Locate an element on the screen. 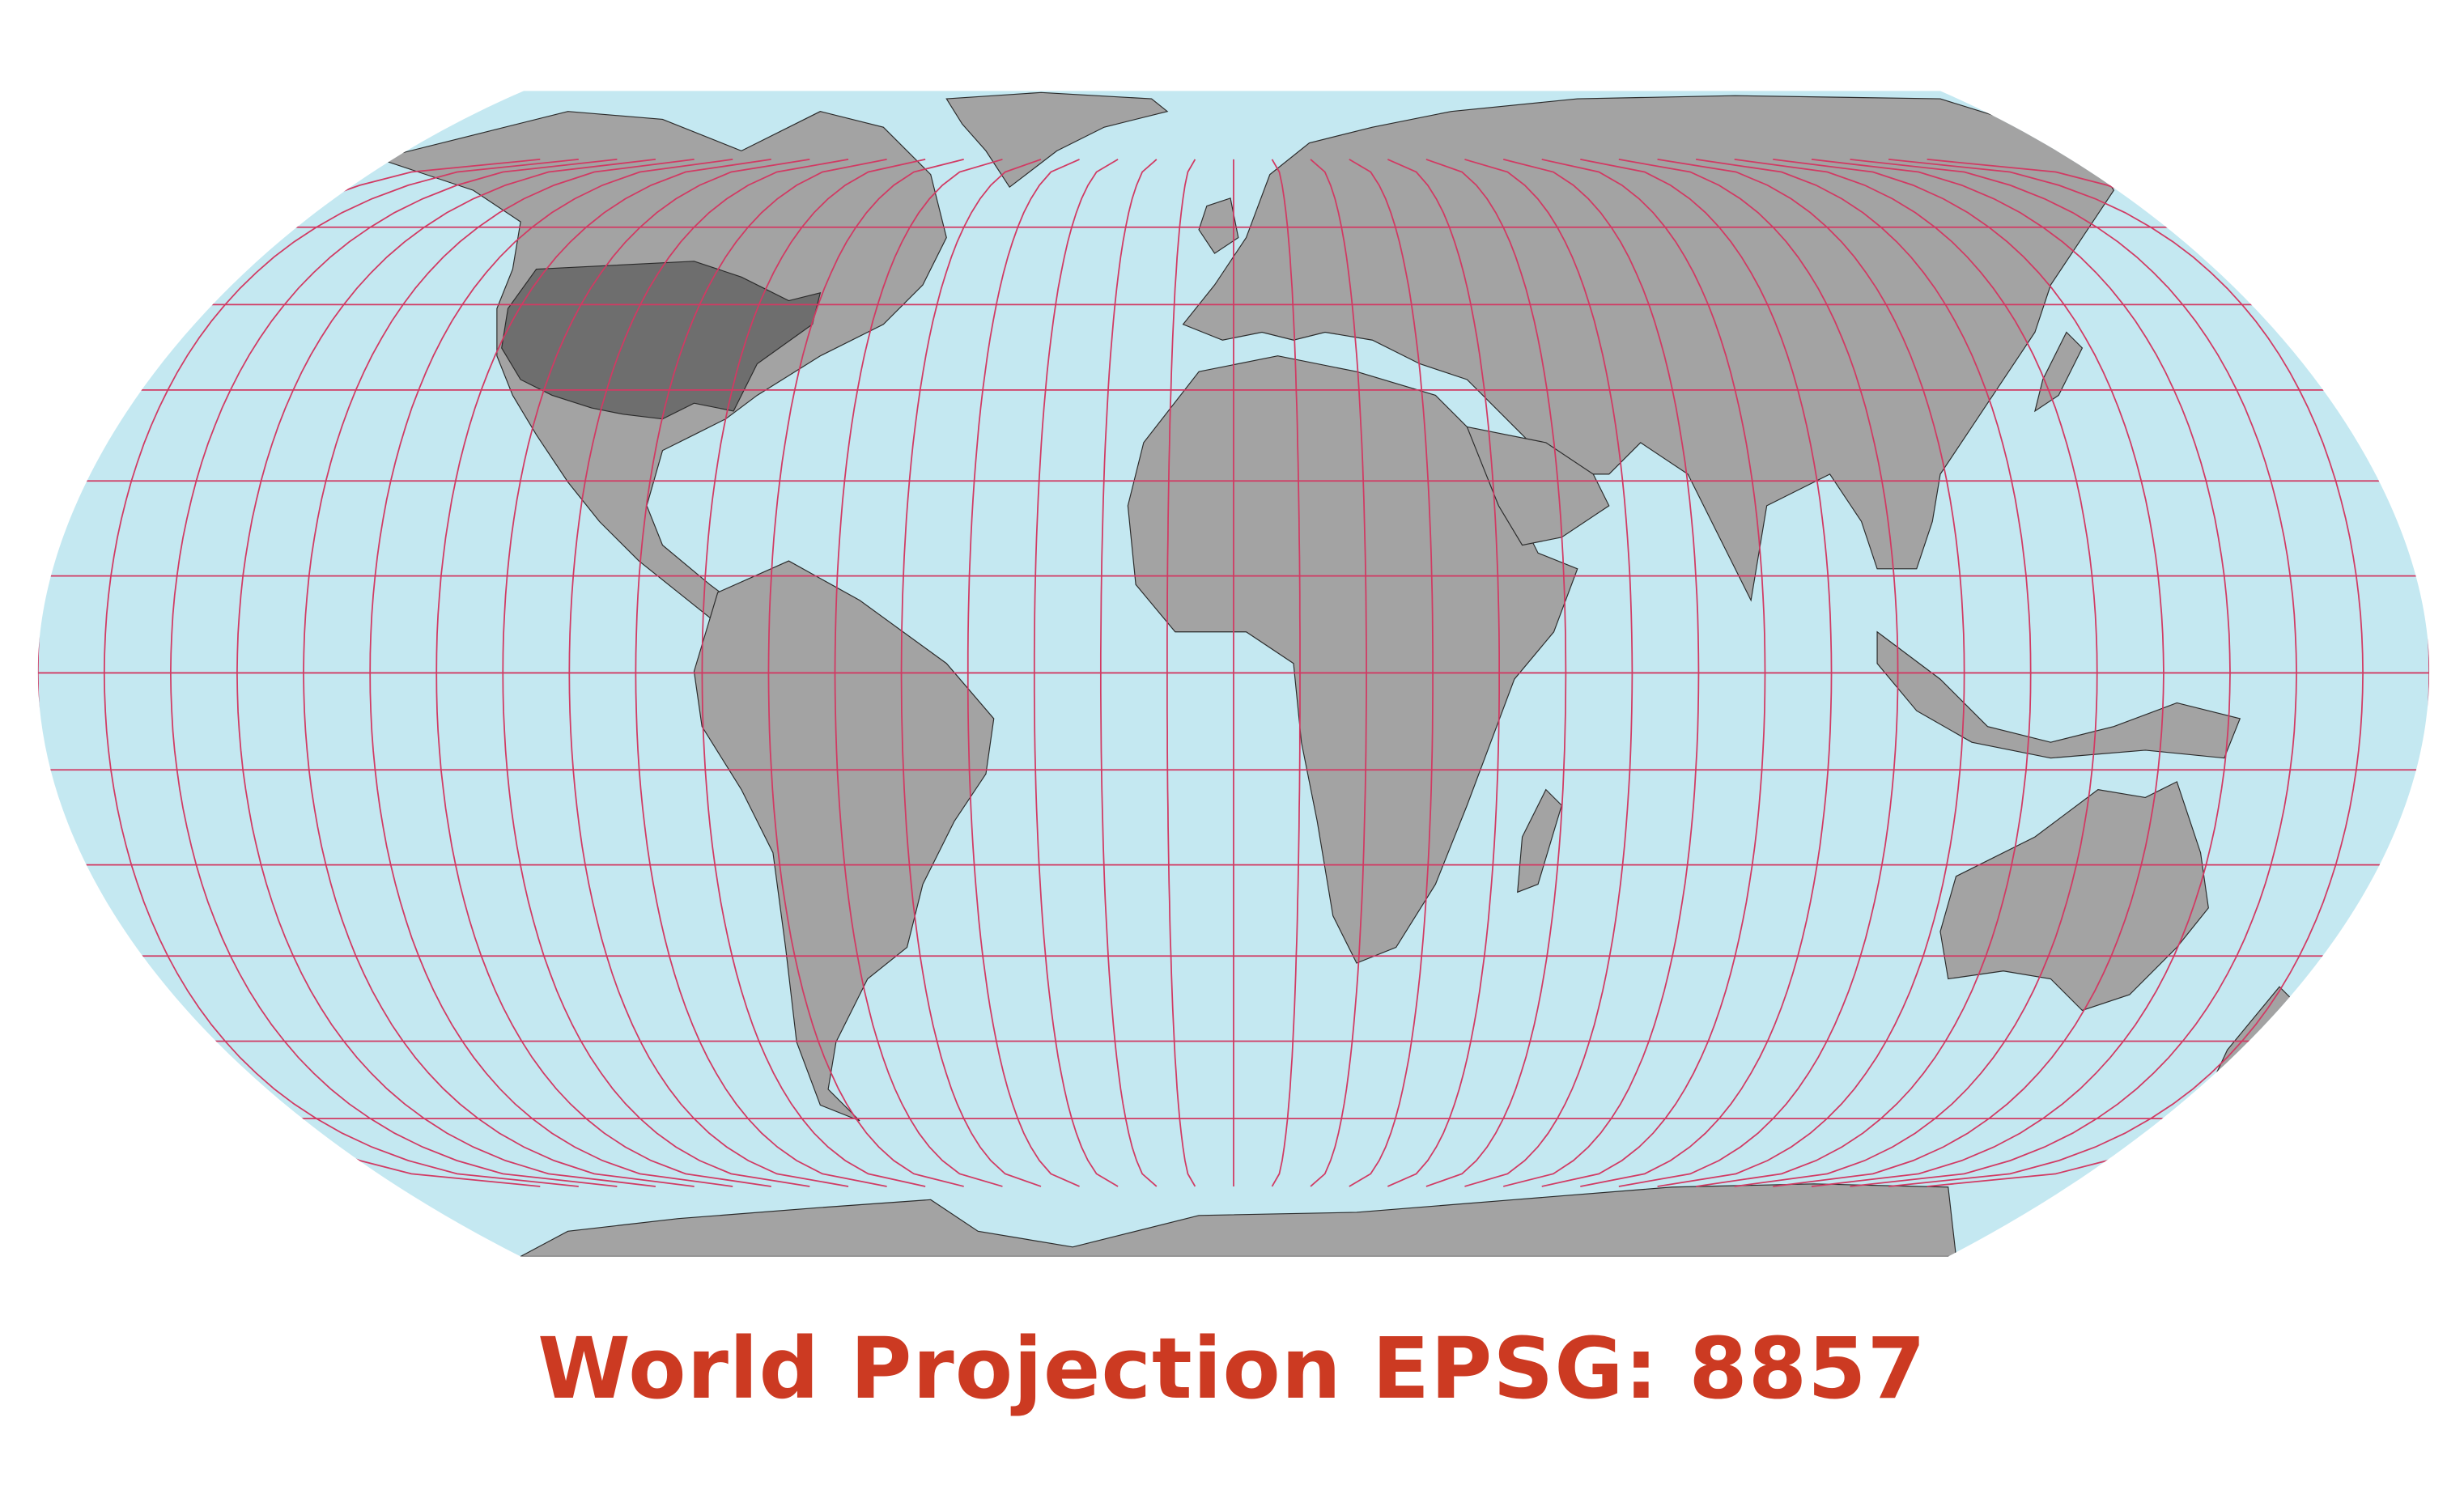 The width and height of the screenshot is (2464, 1494). landmass-antarctica is located at coordinates (1239, 1220).